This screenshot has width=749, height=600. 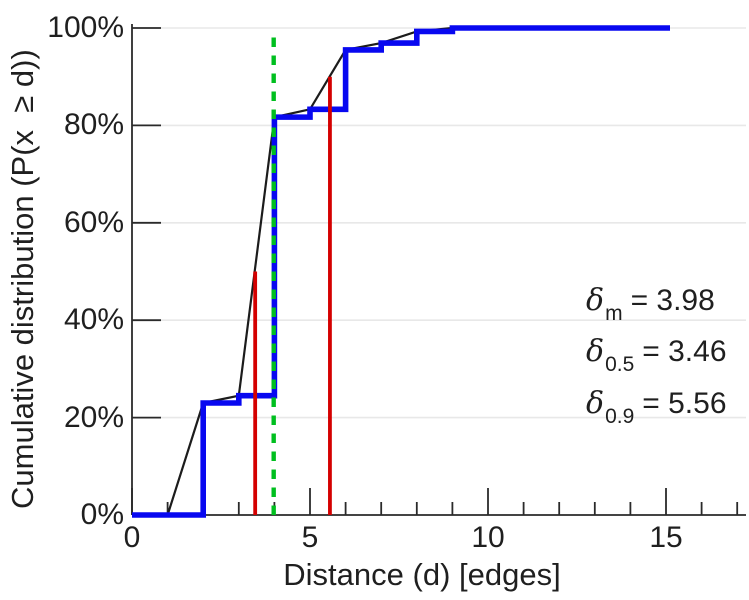 What do you see at coordinates (614, 313) in the screenshot?
I see `delta-subscript: m` at bounding box center [614, 313].